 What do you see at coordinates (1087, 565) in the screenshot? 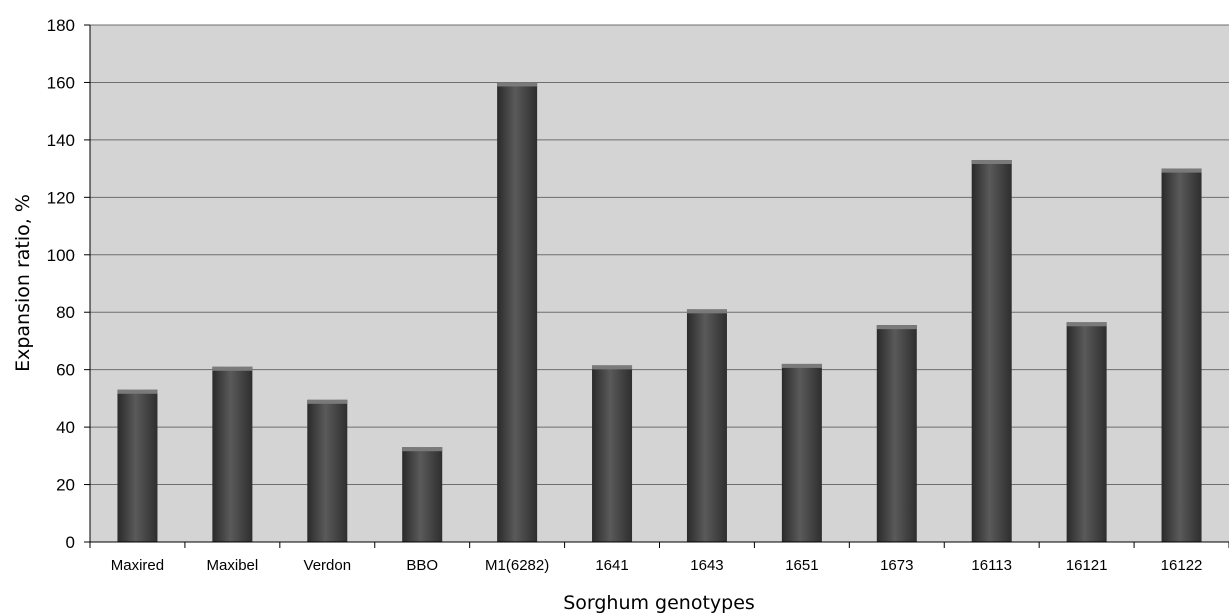
I see `x-tick-label: 16121` at bounding box center [1087, 565].